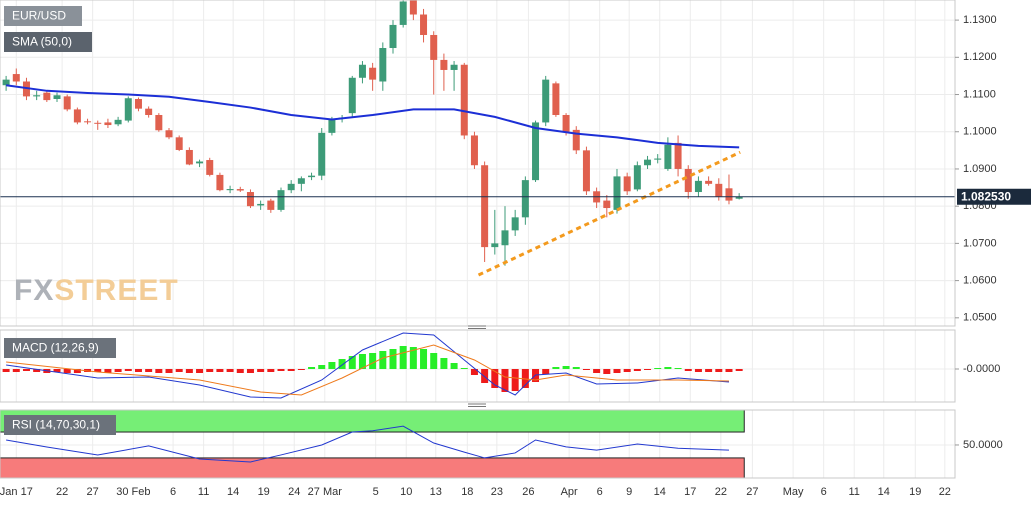 The width and height of the screenshot is (1032, 505). Describe the element at coordinates (34, 290) in the screenshot. I see `watermark-fx: FX` at that location.